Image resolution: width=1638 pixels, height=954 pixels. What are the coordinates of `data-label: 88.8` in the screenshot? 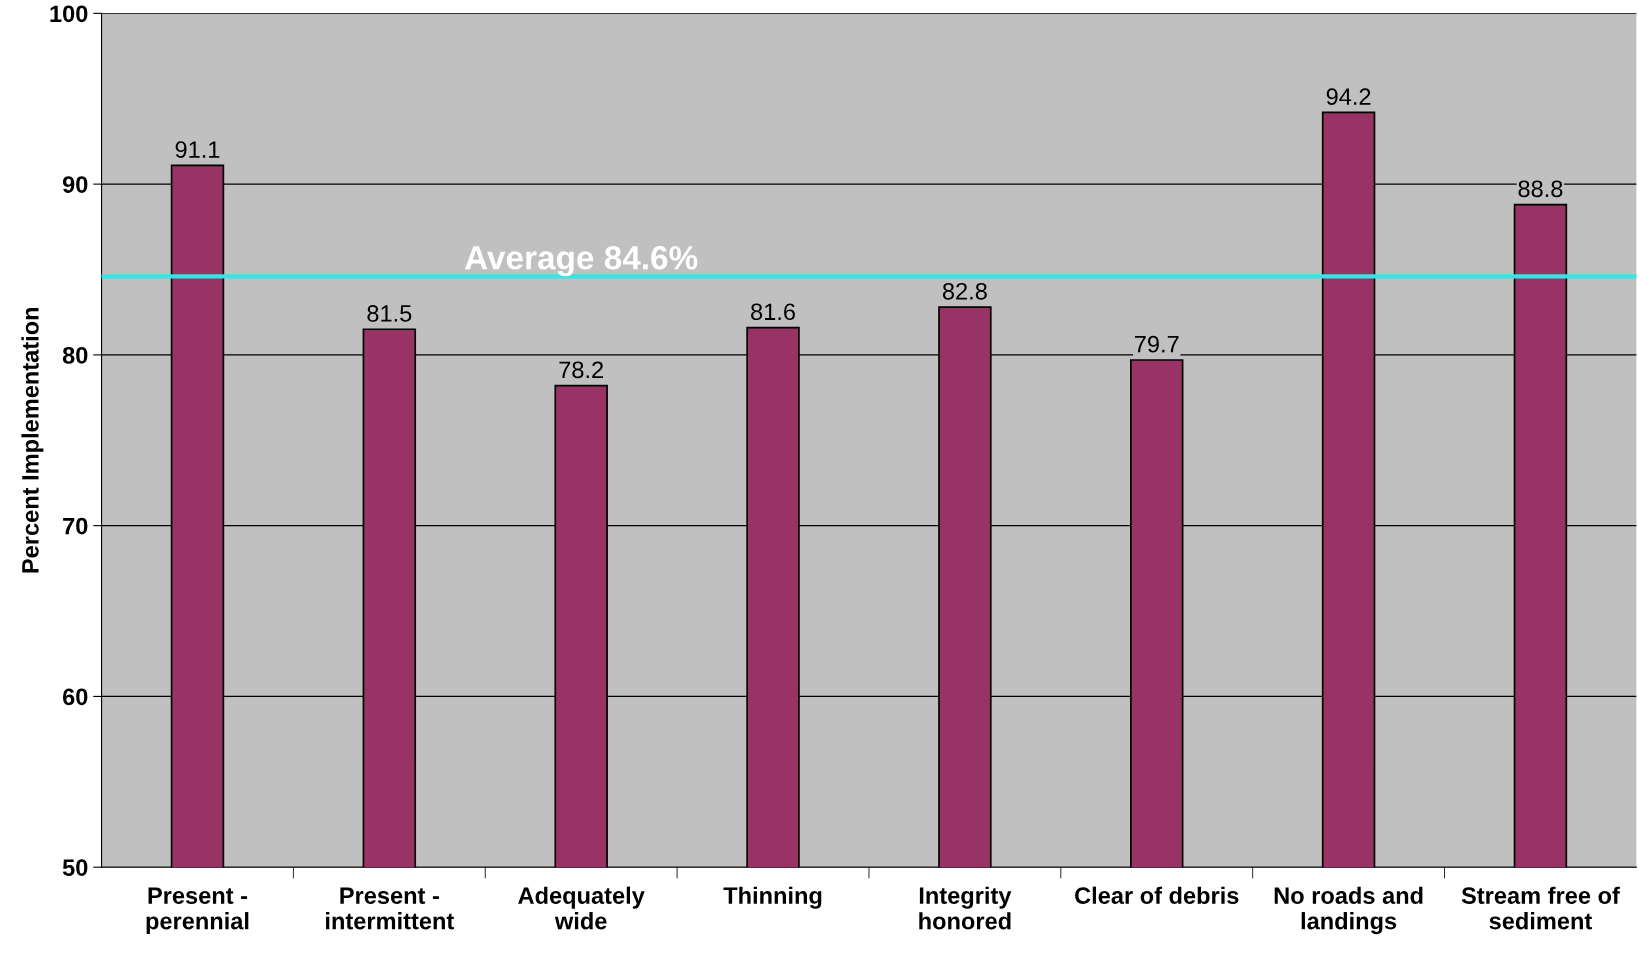 It's located at (1540, 189).